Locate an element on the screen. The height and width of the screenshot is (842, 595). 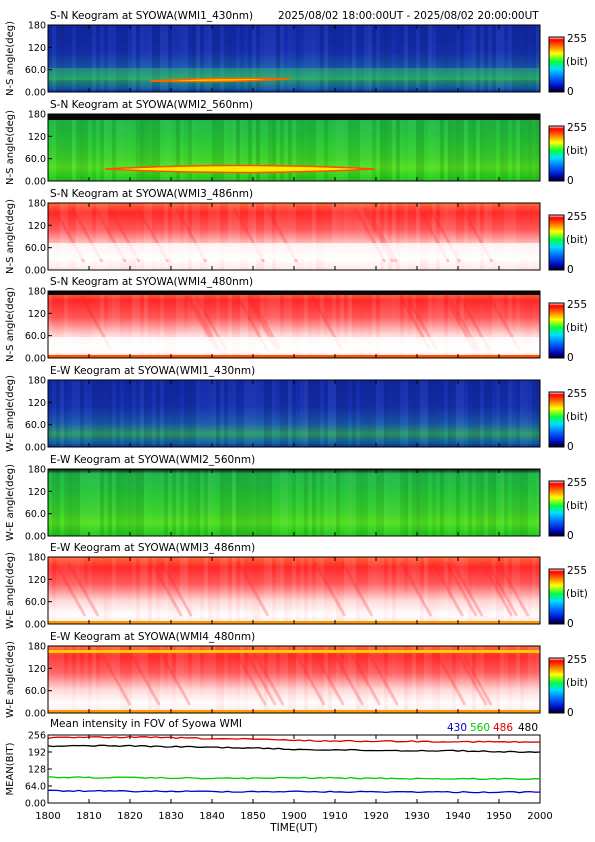
chart-title: Mean intensity in FOV of Syowa WMI is located at coordinates (146, 724).